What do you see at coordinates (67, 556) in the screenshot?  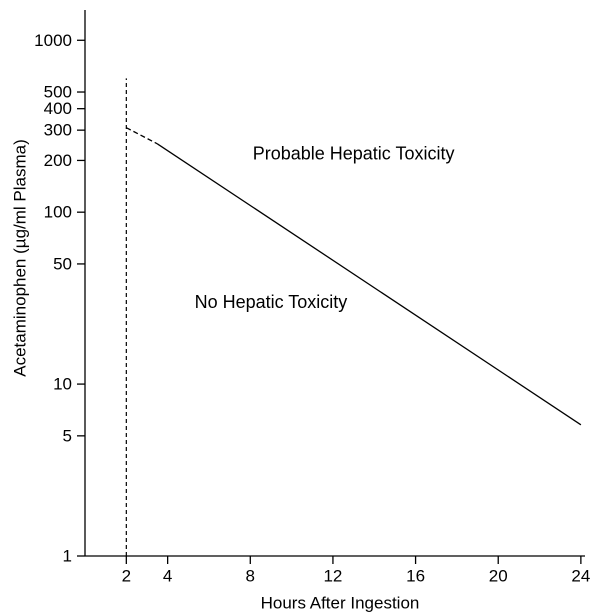 I see `y-tick-label: 1` at bounding box center [67, 556].